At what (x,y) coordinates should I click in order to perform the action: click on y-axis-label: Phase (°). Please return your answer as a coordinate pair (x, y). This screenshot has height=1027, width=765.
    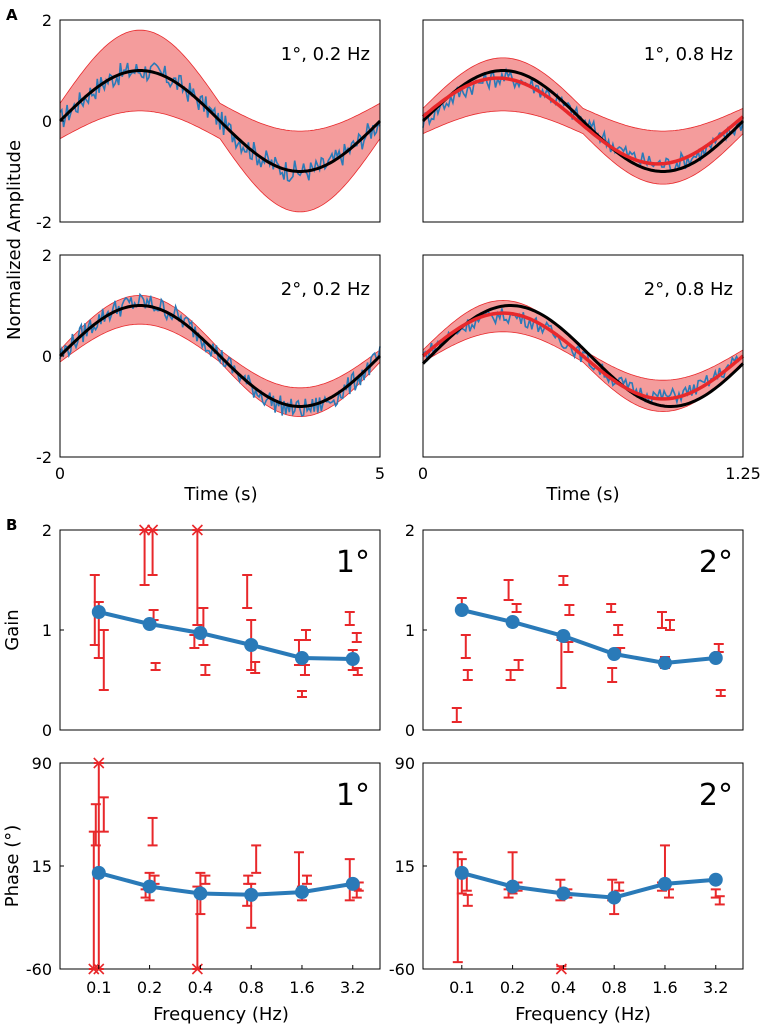
    Looking at the image, I should click on (12, 866).